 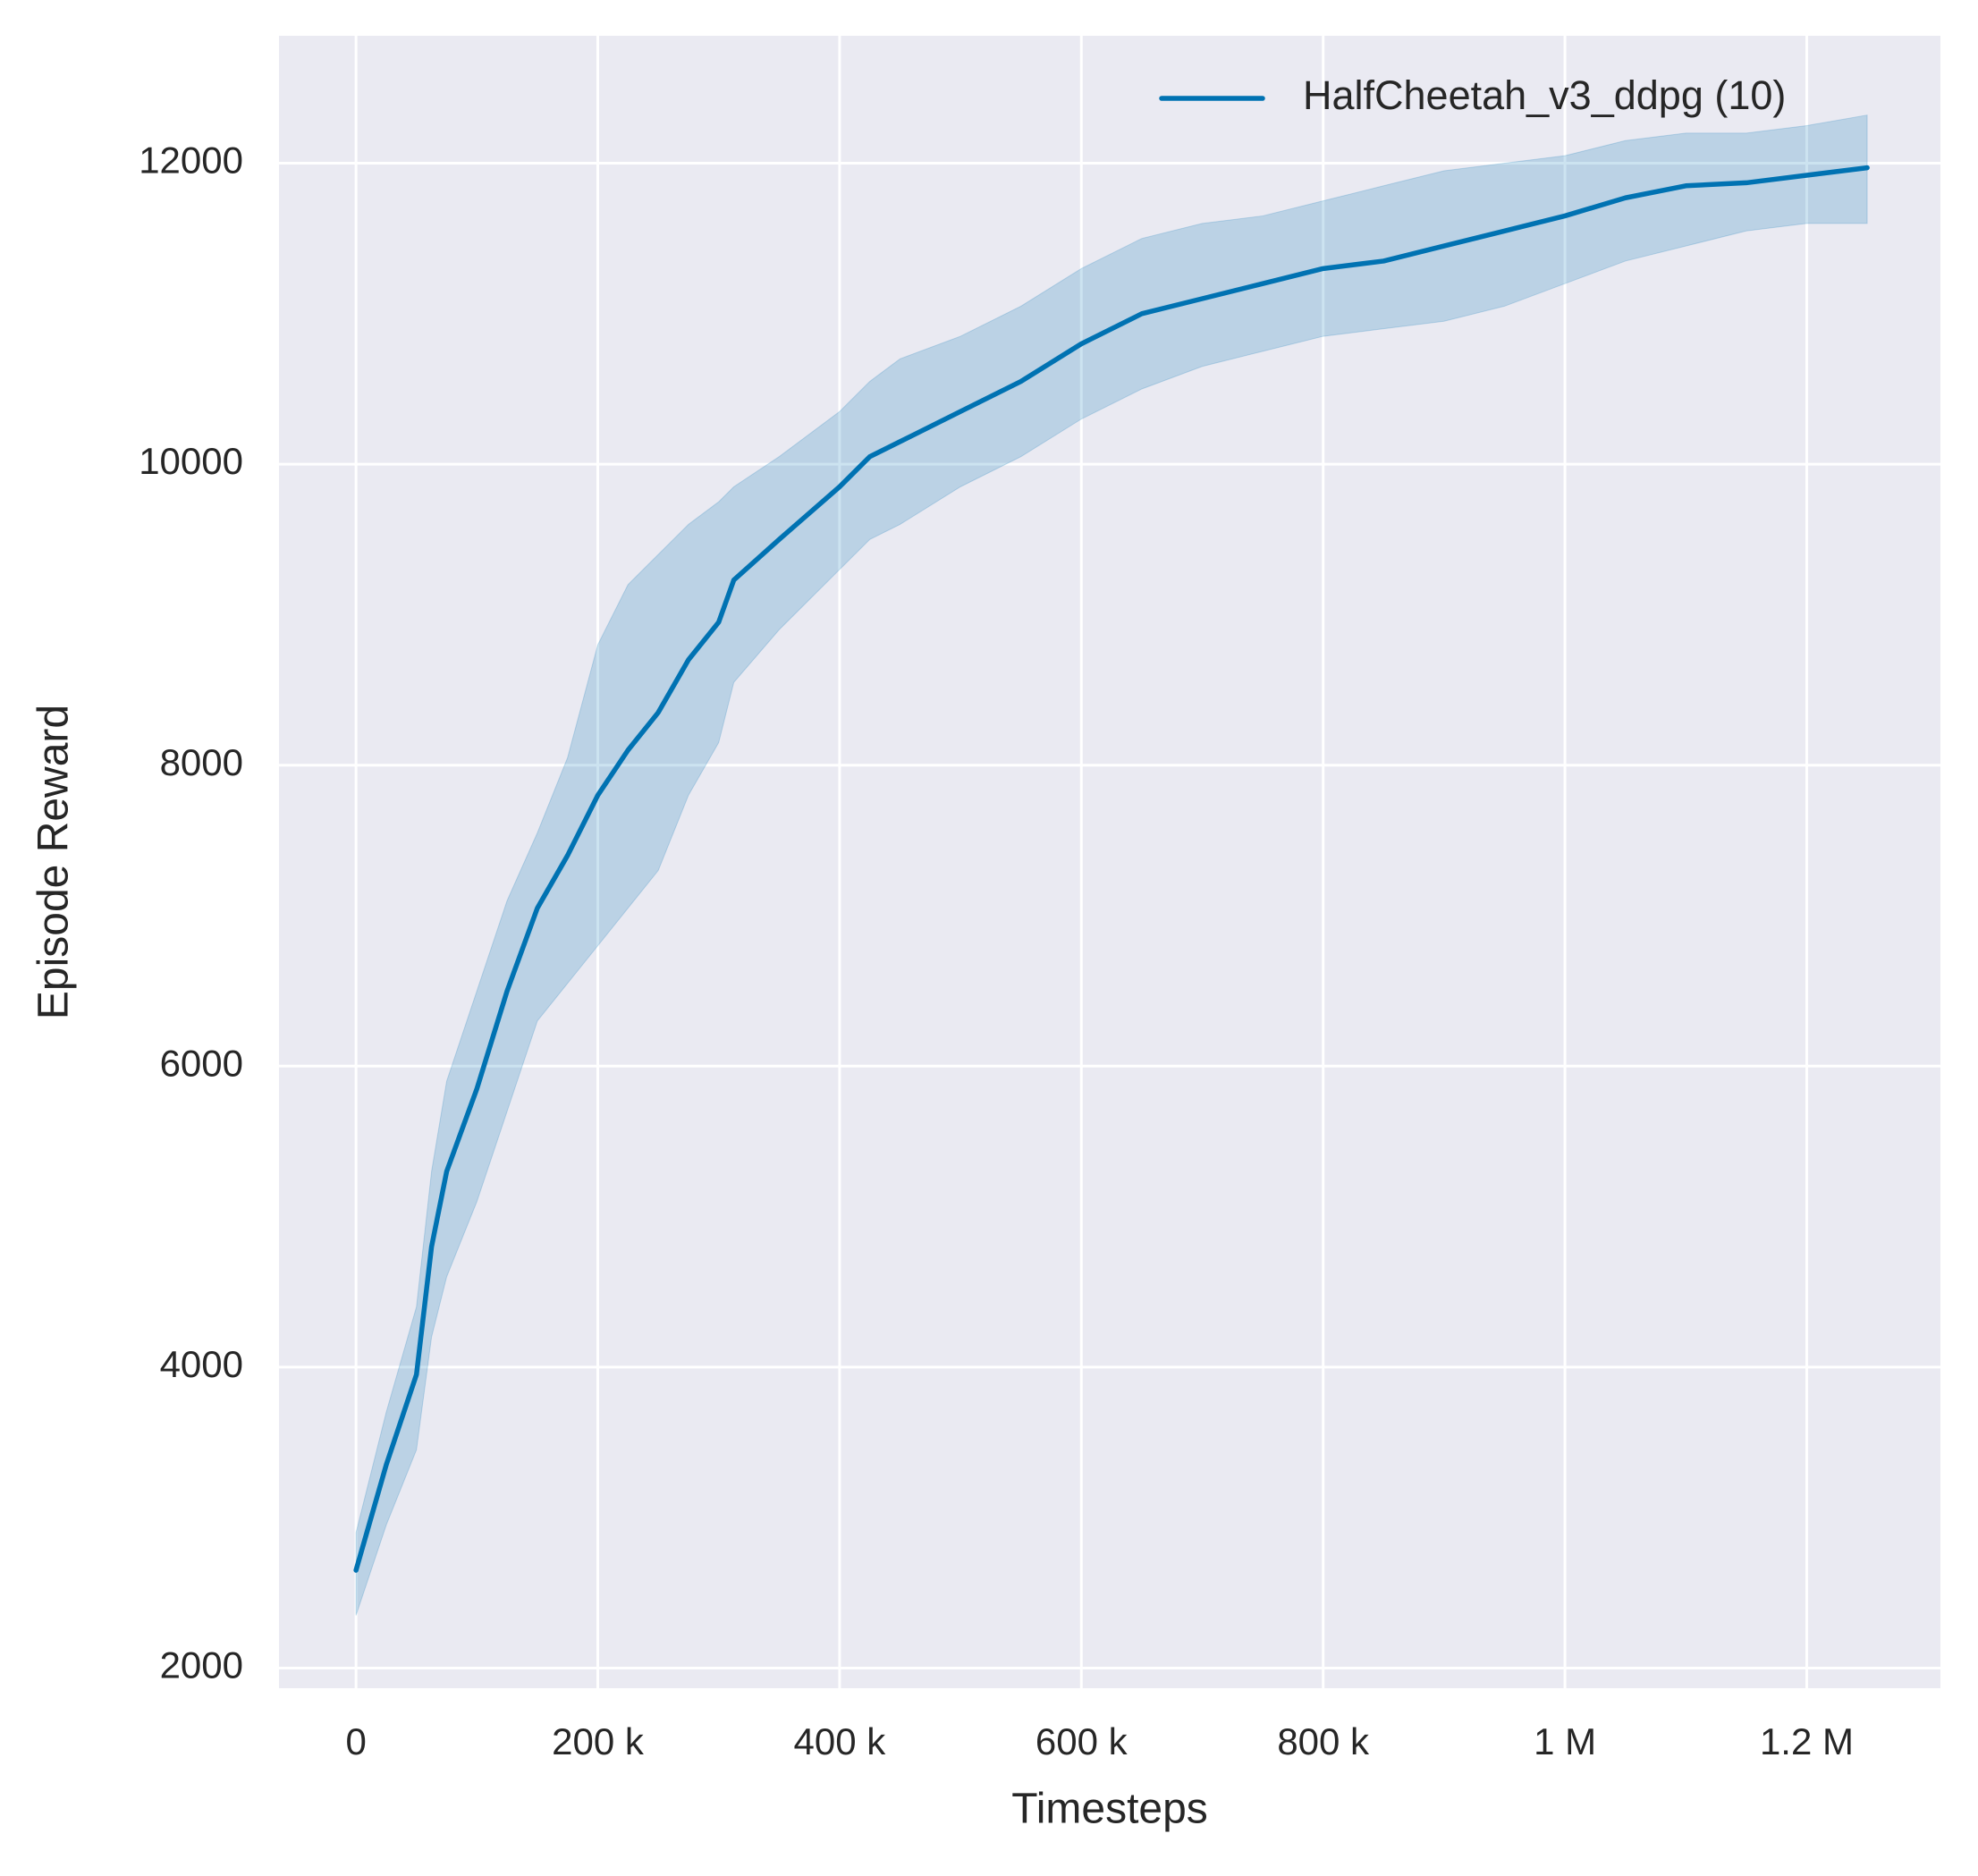 What do you see at coordinates (201, 1364) in the screenshot?
I see `y-tick-label: 4000` at bounding box center [201, 1364].